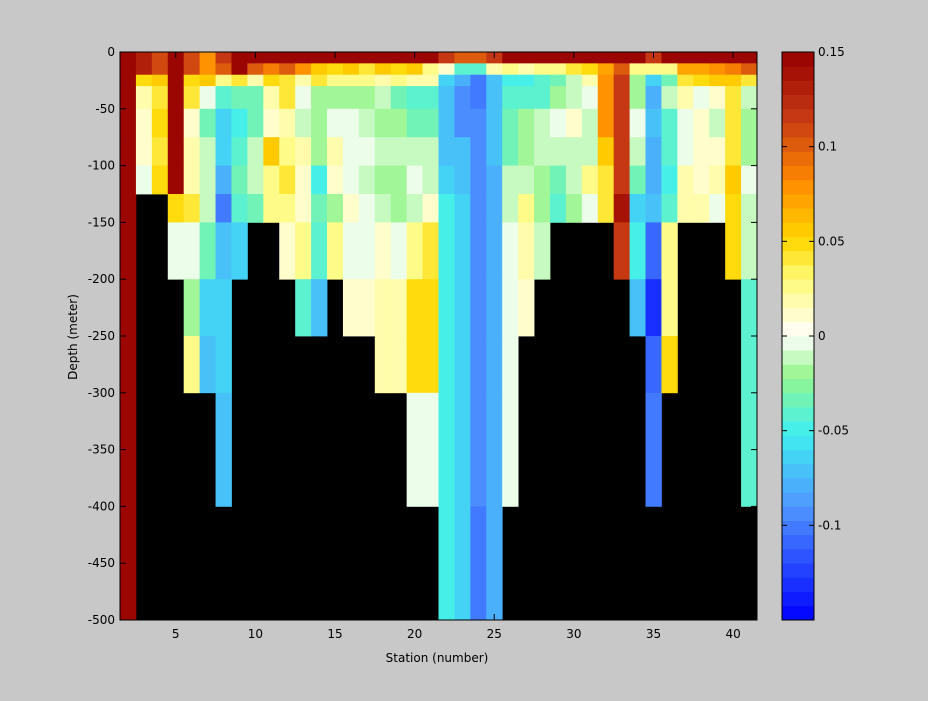  I want to click on x-tick-label: 5, so click(176, 634).